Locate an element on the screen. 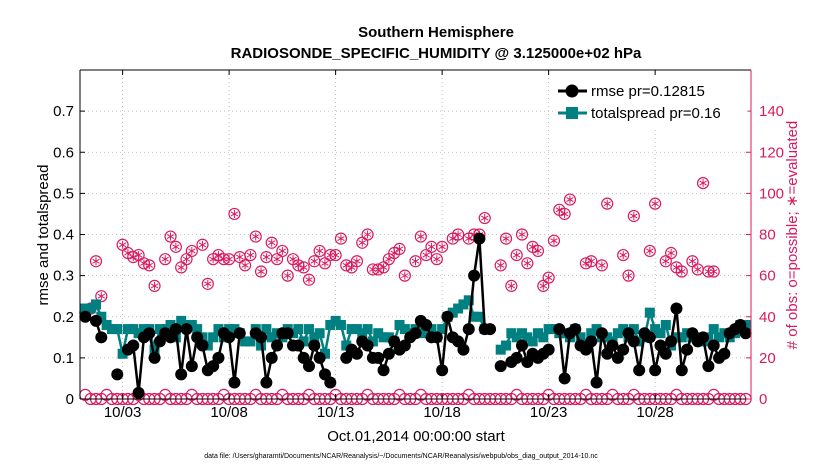 The width and height of the screenshot is (830, 470). rmse-line is located at coordinates (418, 304).